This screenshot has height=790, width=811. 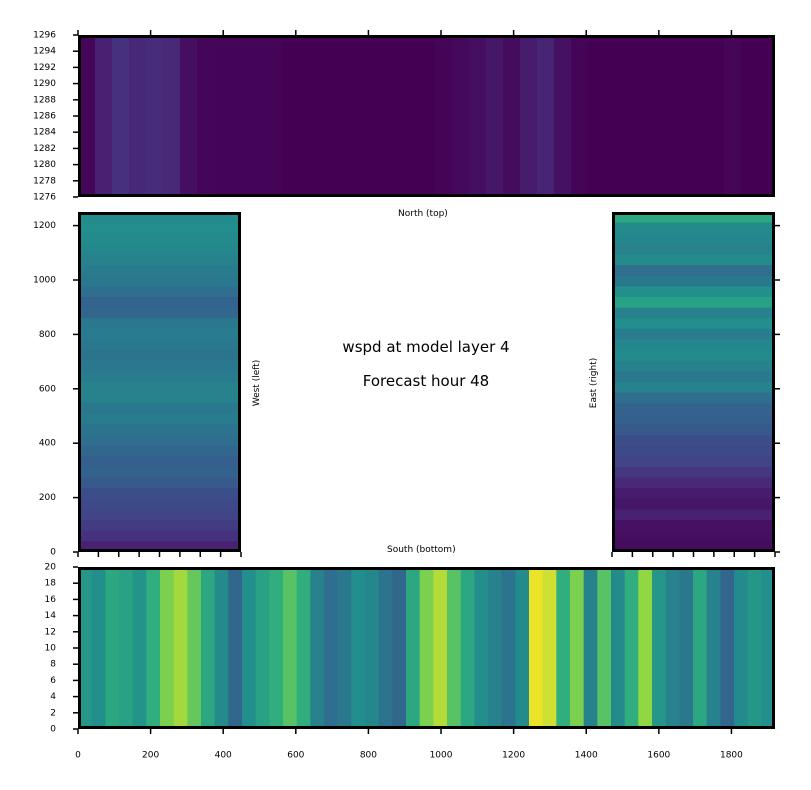 I want to click on south-ytick-label: 6, so click(x=53, y=681).